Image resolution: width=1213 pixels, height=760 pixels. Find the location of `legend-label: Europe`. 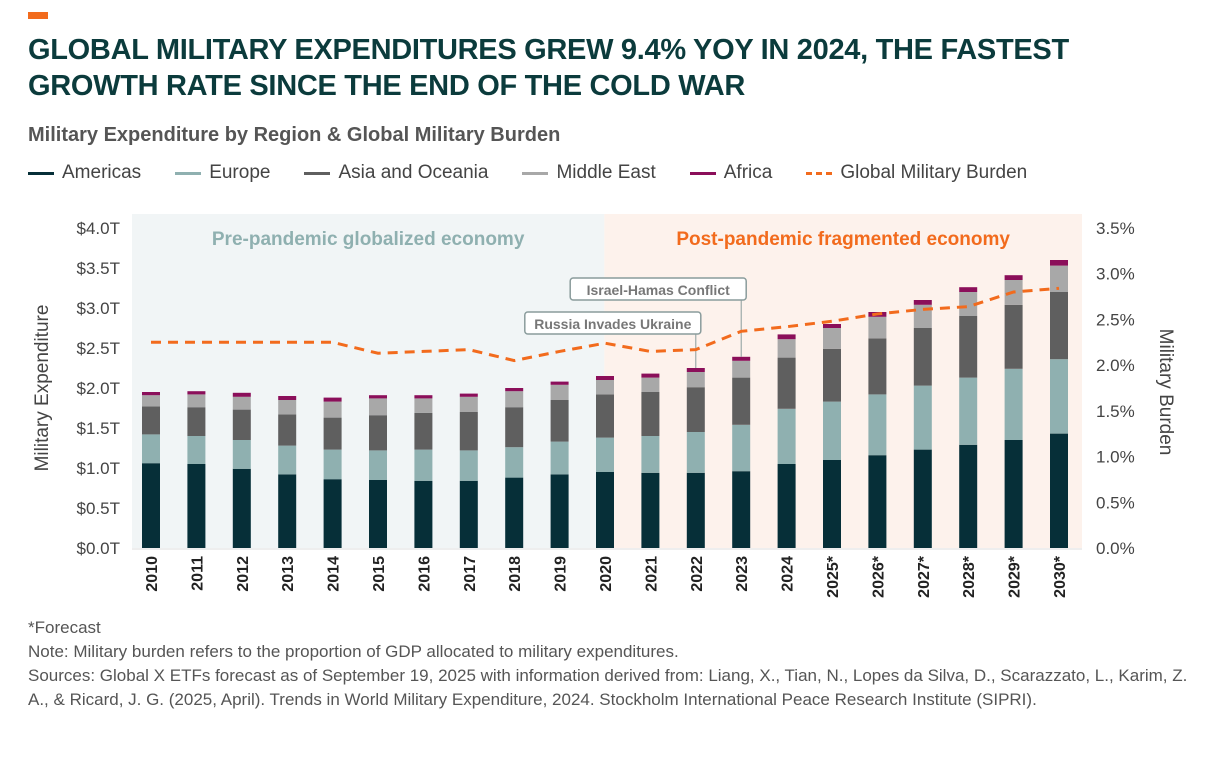

legend-label: Europe is located at coordinates (240, 172).